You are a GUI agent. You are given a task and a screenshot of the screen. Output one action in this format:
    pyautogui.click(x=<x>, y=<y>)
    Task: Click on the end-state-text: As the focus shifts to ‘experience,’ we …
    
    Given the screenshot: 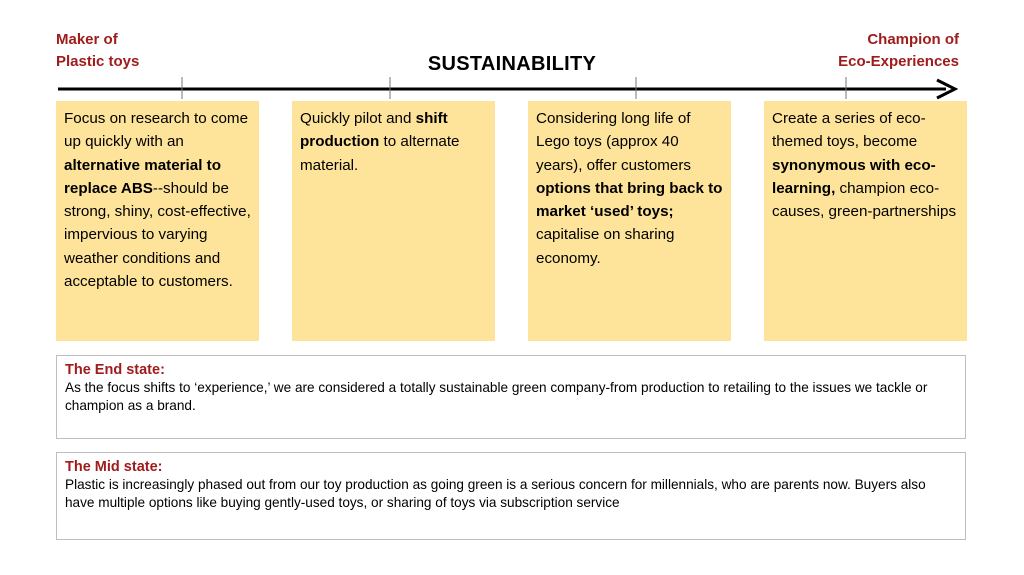 What is the action you would take?
    pyautogui.click(x=496, y=396)
    